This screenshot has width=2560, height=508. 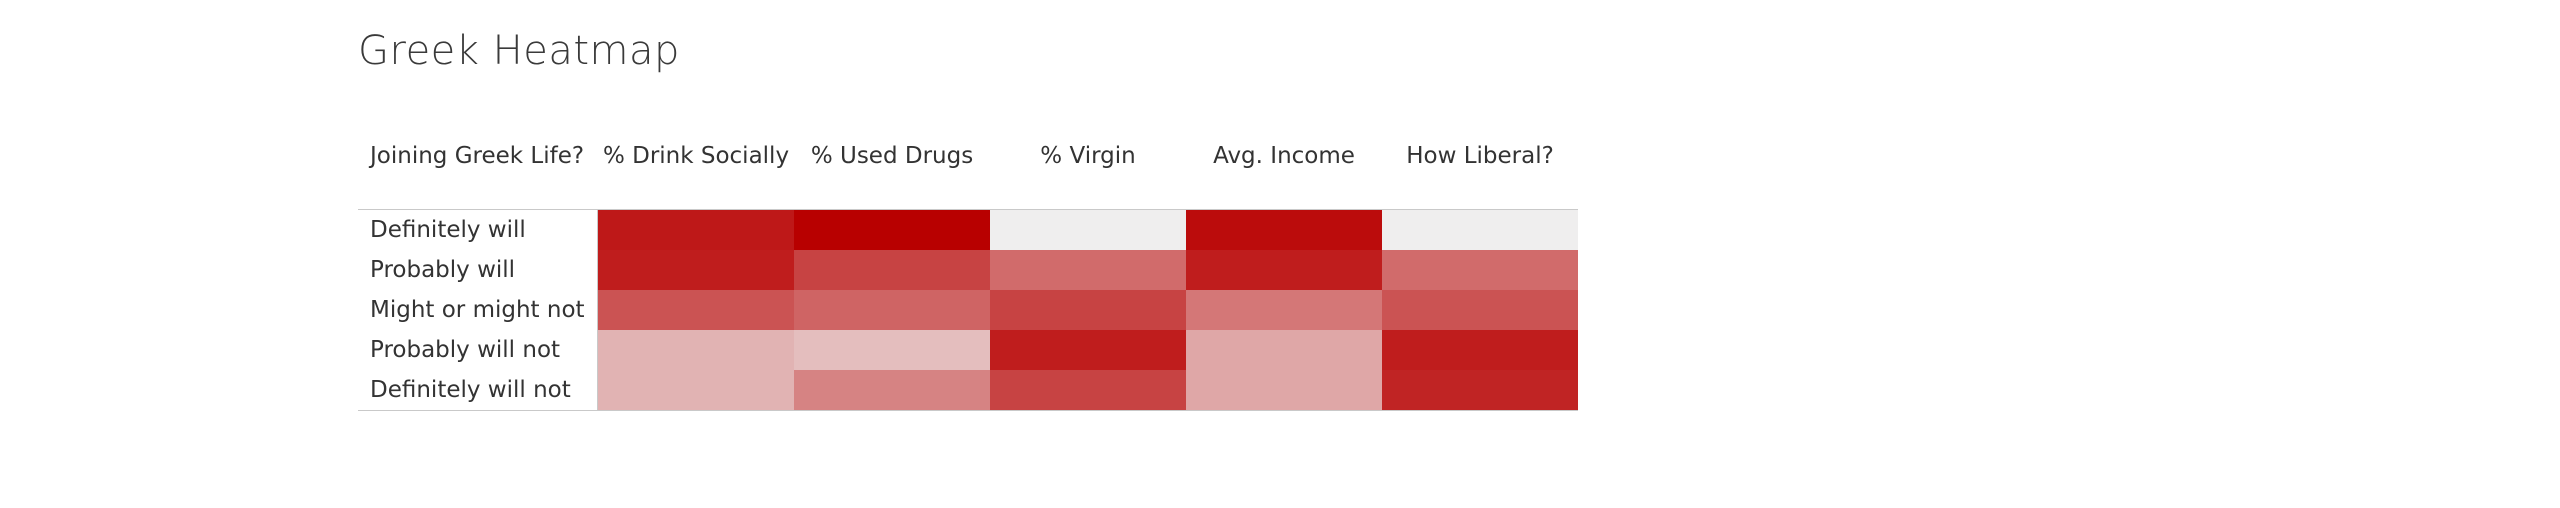 What do you see at coordinates (1480, 156) in the screenshot?
I see `column-header: How Liberal?` at bounding box center [1480, 156].